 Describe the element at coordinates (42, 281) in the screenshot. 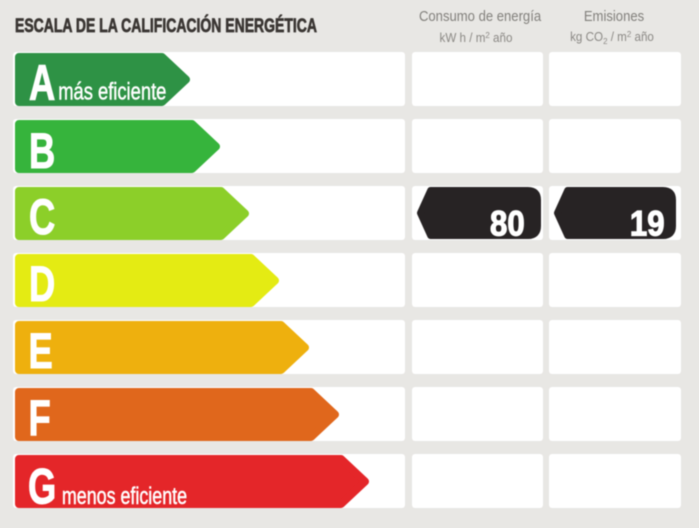

I see `svg-text: D` at that location.